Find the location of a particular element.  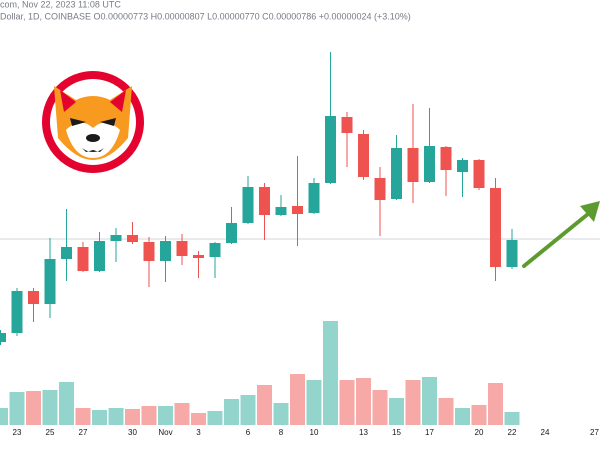

trend-arrow is located at coordinates (561, 234).